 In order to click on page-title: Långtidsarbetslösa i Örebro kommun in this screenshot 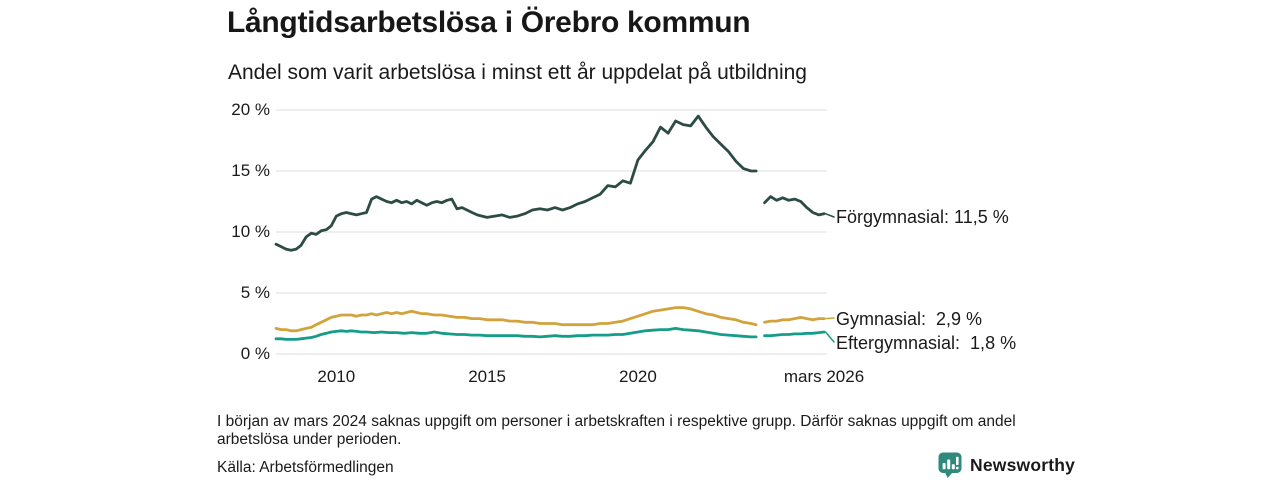, I will do `click(489, 22)`.